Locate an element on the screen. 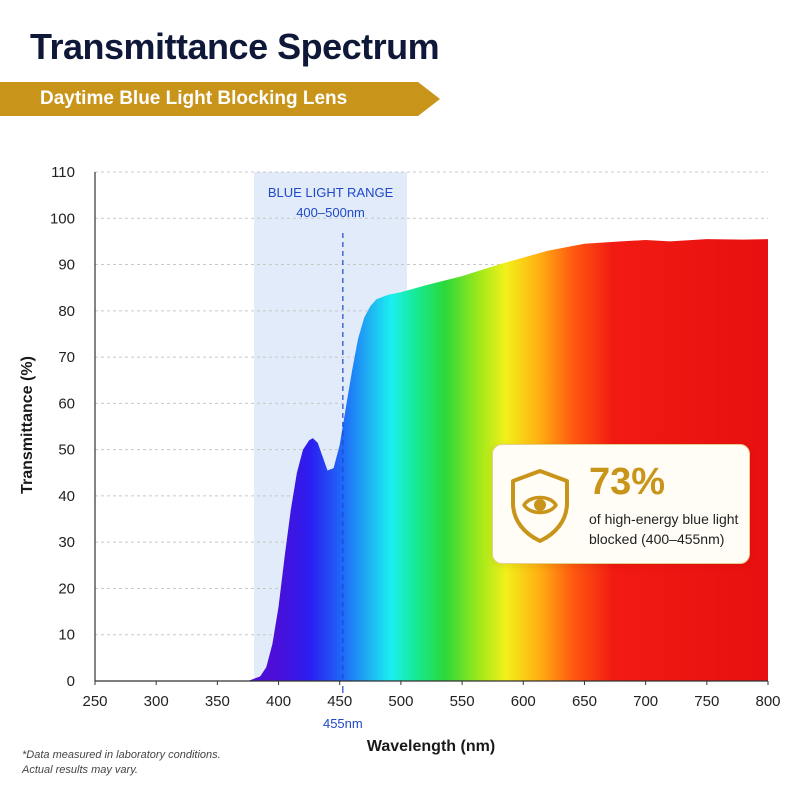 Image resolution: width=800 pixels, height=800 pixels. x-tick-label: 350 is located at coordinates (217, 701).